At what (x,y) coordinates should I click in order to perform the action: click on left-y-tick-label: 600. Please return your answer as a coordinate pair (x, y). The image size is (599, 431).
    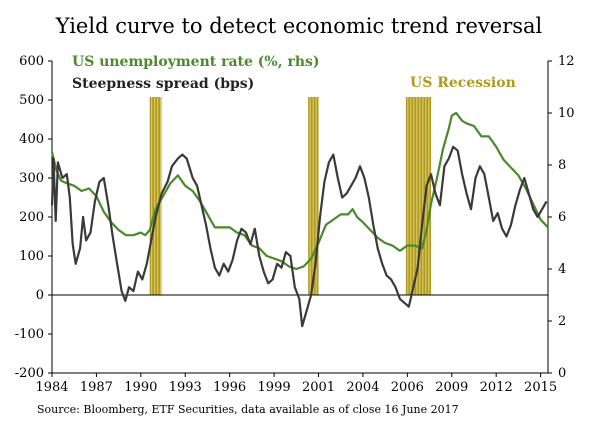
    Looking at the image, I should click on (31, 61).